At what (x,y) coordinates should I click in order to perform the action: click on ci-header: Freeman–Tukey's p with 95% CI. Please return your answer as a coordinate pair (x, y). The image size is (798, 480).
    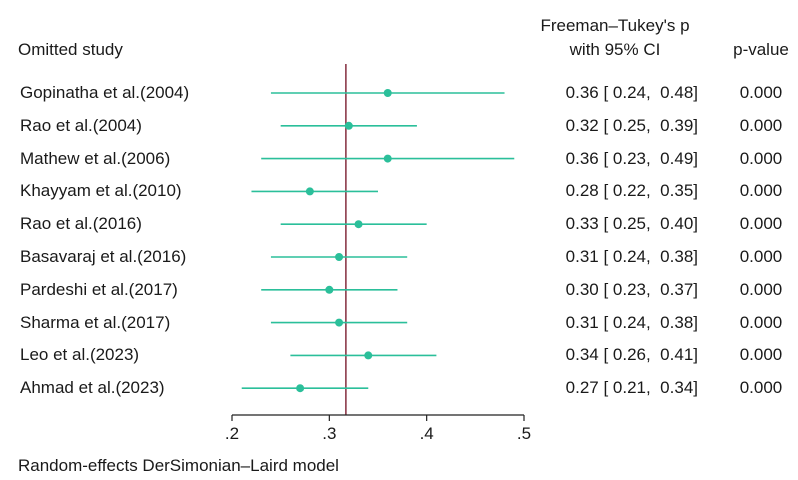
    Looking at the image, I should click on (615, 38).